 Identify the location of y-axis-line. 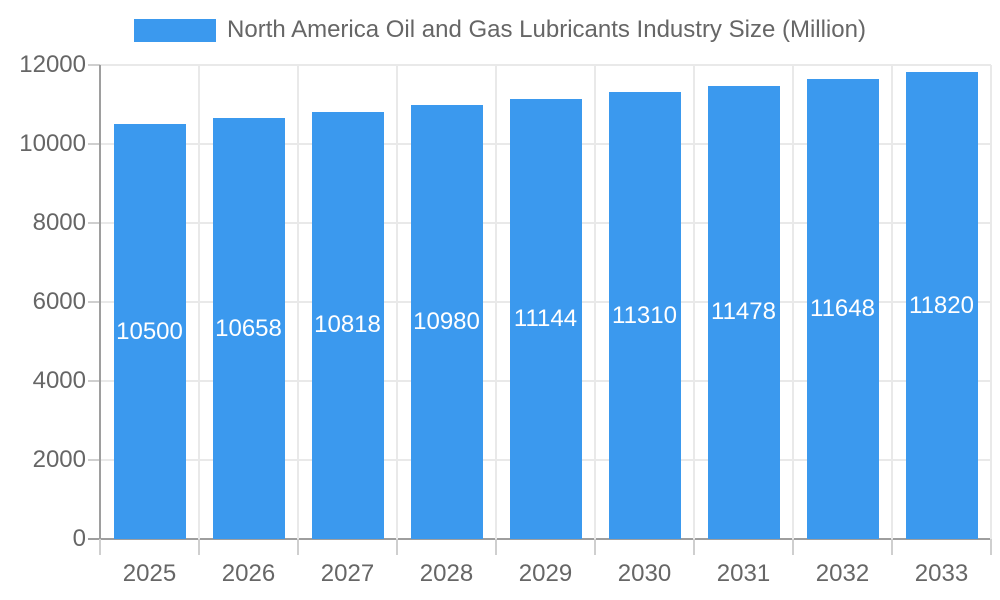
(100, 302).